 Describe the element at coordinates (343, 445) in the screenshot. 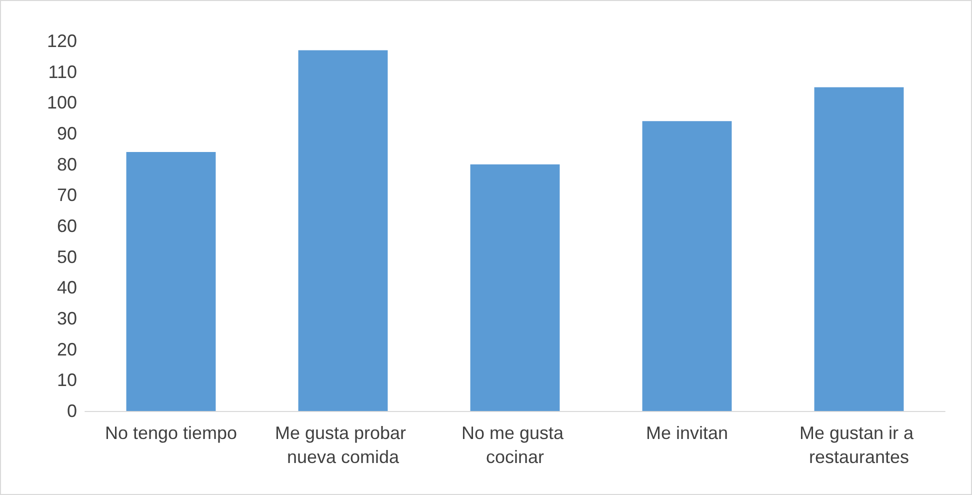

I see `x-tick-label: Me gusta probar nueva comida` at that location.